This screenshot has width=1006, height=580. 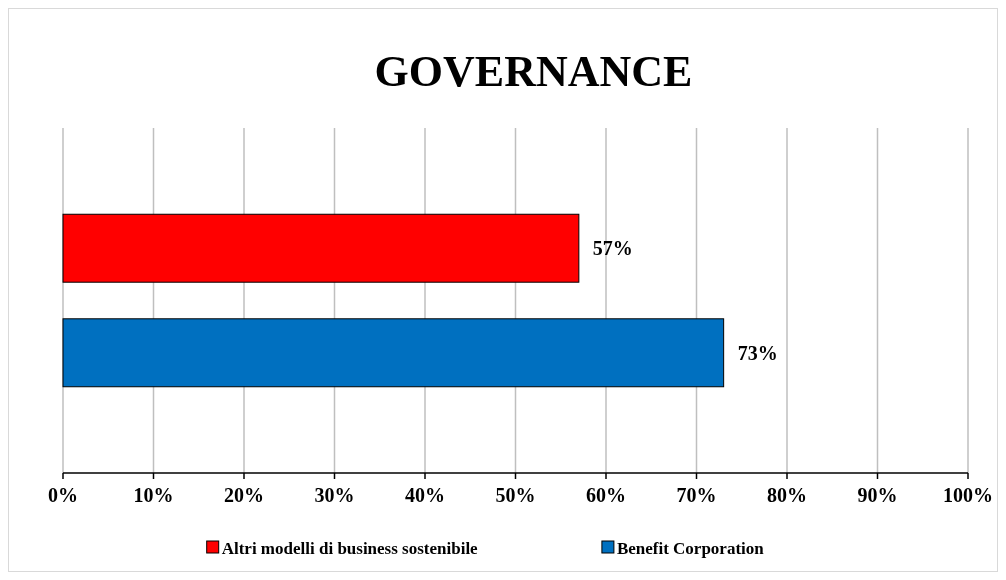 I want to click on x-tick-label: 80%, so click(x=787, y=495).